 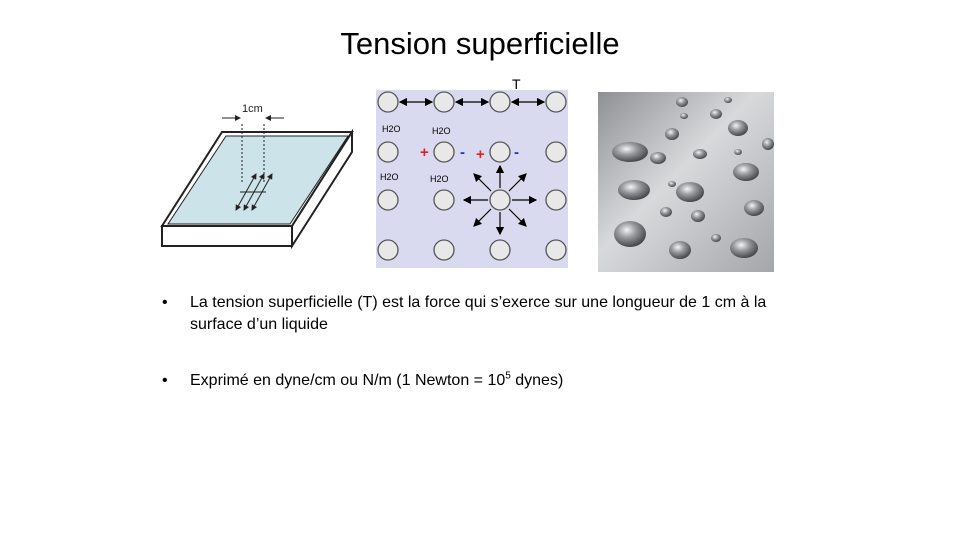 I want to click on charge-plus-1: +, so click(x=424, y=152).